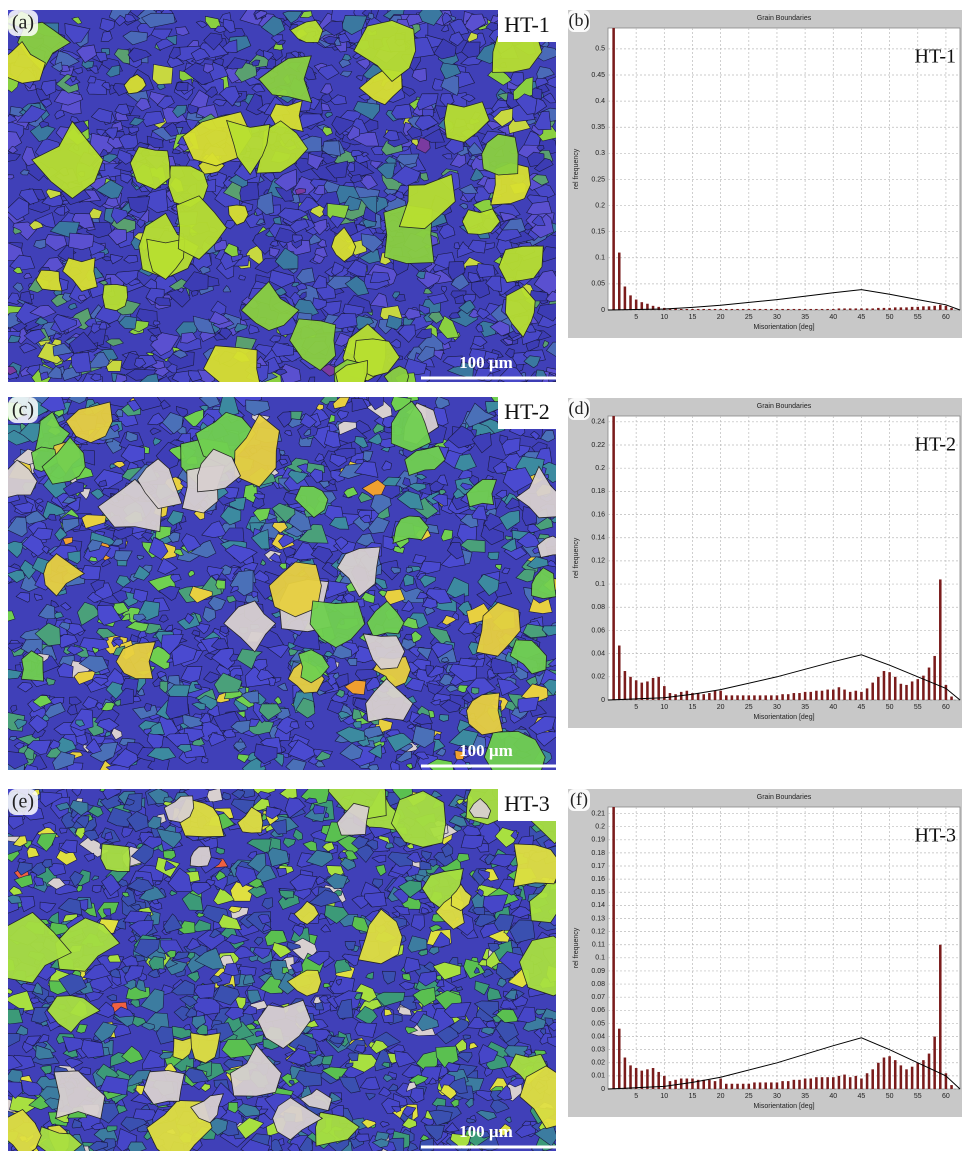 This screenshot has width=962, height=1155. Describe the element at coordinates (23, 410) in the screenshot. I see `panel-label: (c)` at that location.